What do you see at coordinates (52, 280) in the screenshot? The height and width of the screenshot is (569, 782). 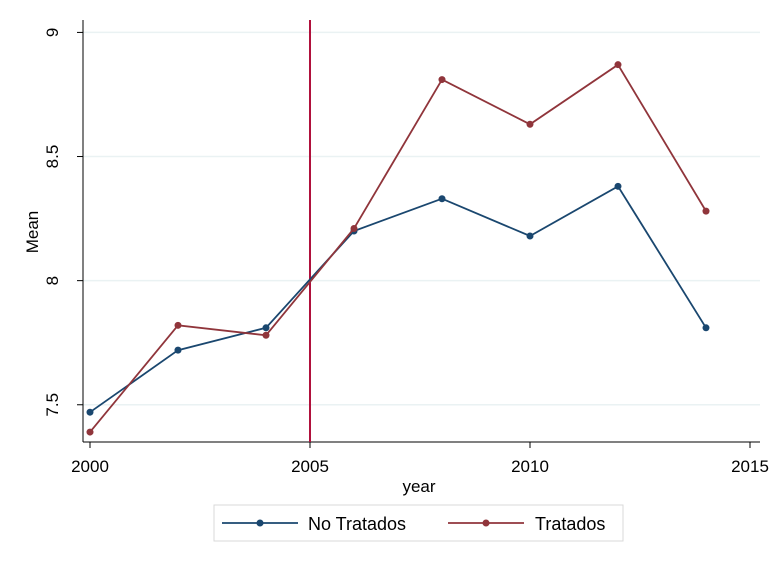 I see `y-tick-label: 8` at bounding box center [52, 280].